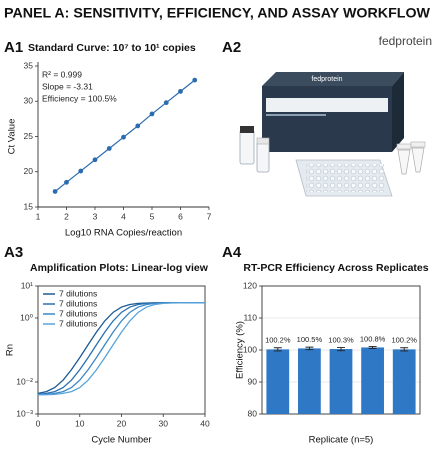 This screenshot has height=458, width=436. Describe the element at coordinates (209, 216) in the screenshot. I see `x-tick-label: 7` at that location.